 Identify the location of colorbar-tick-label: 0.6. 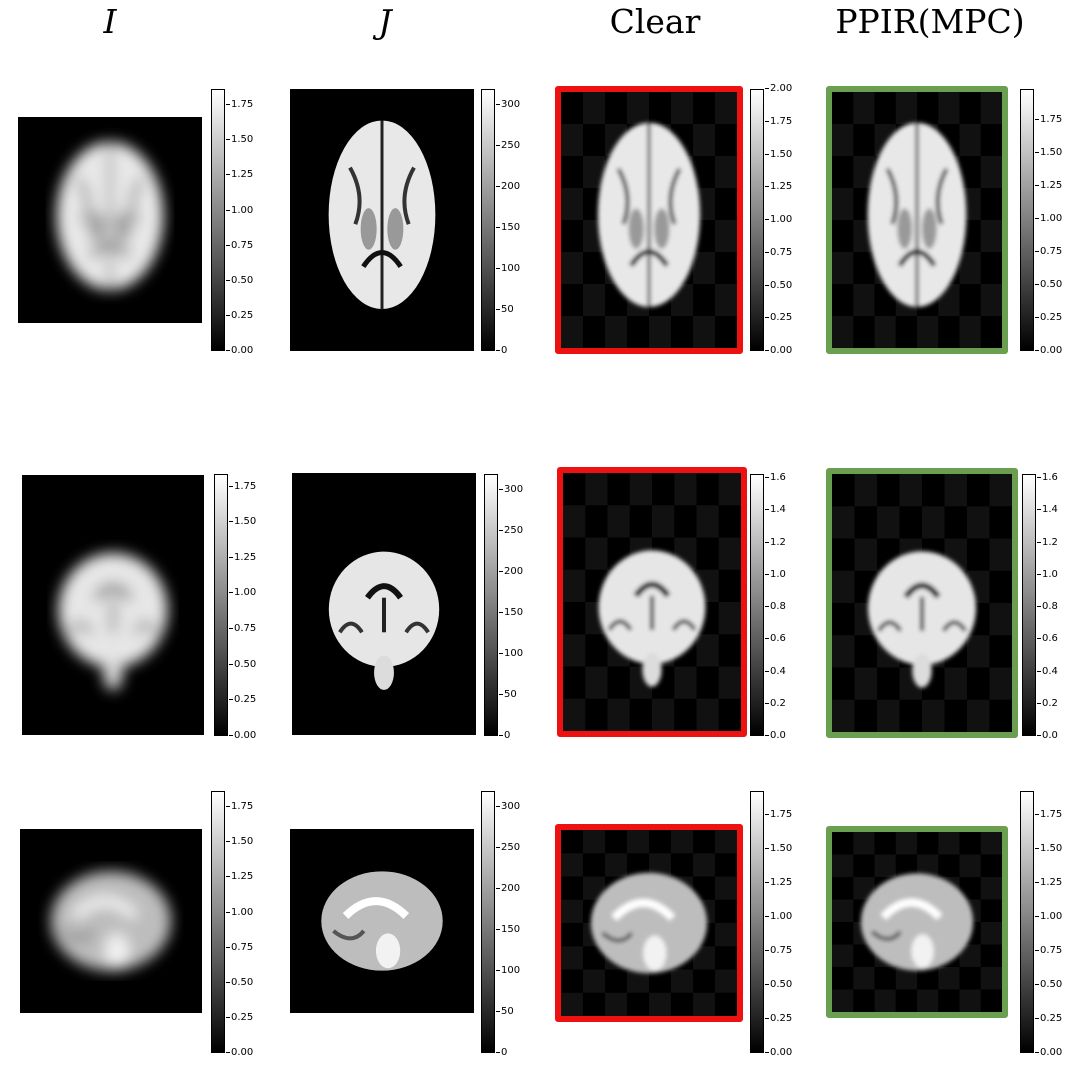
(1047, 639).